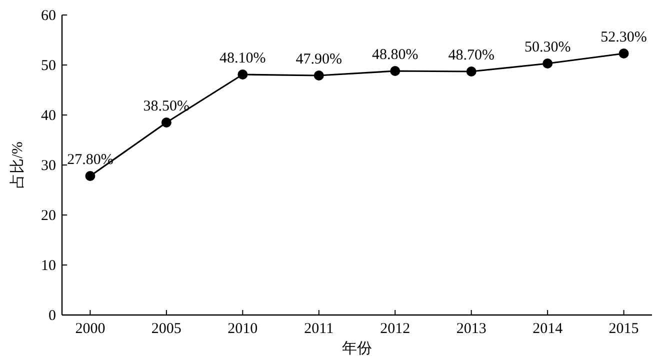  I want to click on data-label: 48.80%, so click(395, 55).